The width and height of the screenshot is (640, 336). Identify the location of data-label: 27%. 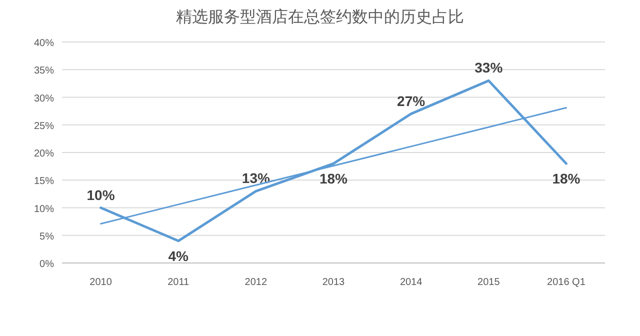
(411, 100).